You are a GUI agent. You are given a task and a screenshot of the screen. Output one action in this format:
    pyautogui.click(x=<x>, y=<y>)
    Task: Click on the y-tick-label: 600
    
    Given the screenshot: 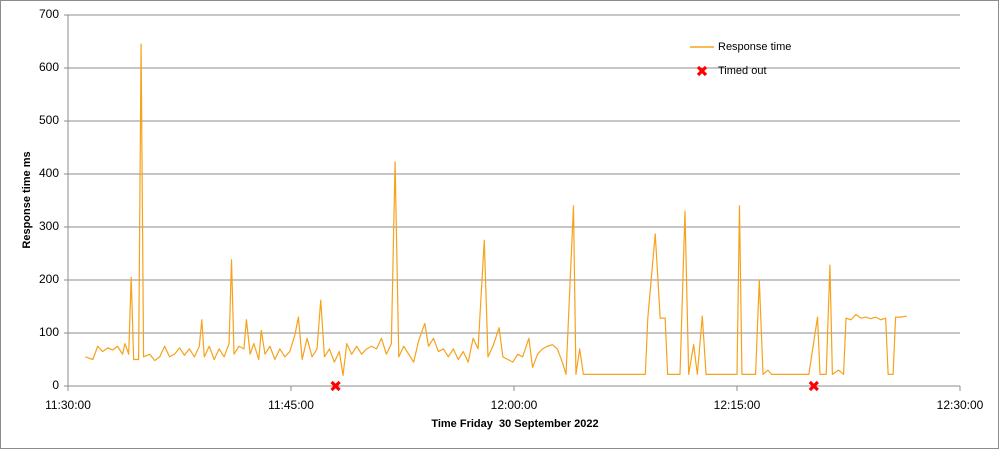 What is the action you would take?
    pyautogui.click(x=49, y=67)
    